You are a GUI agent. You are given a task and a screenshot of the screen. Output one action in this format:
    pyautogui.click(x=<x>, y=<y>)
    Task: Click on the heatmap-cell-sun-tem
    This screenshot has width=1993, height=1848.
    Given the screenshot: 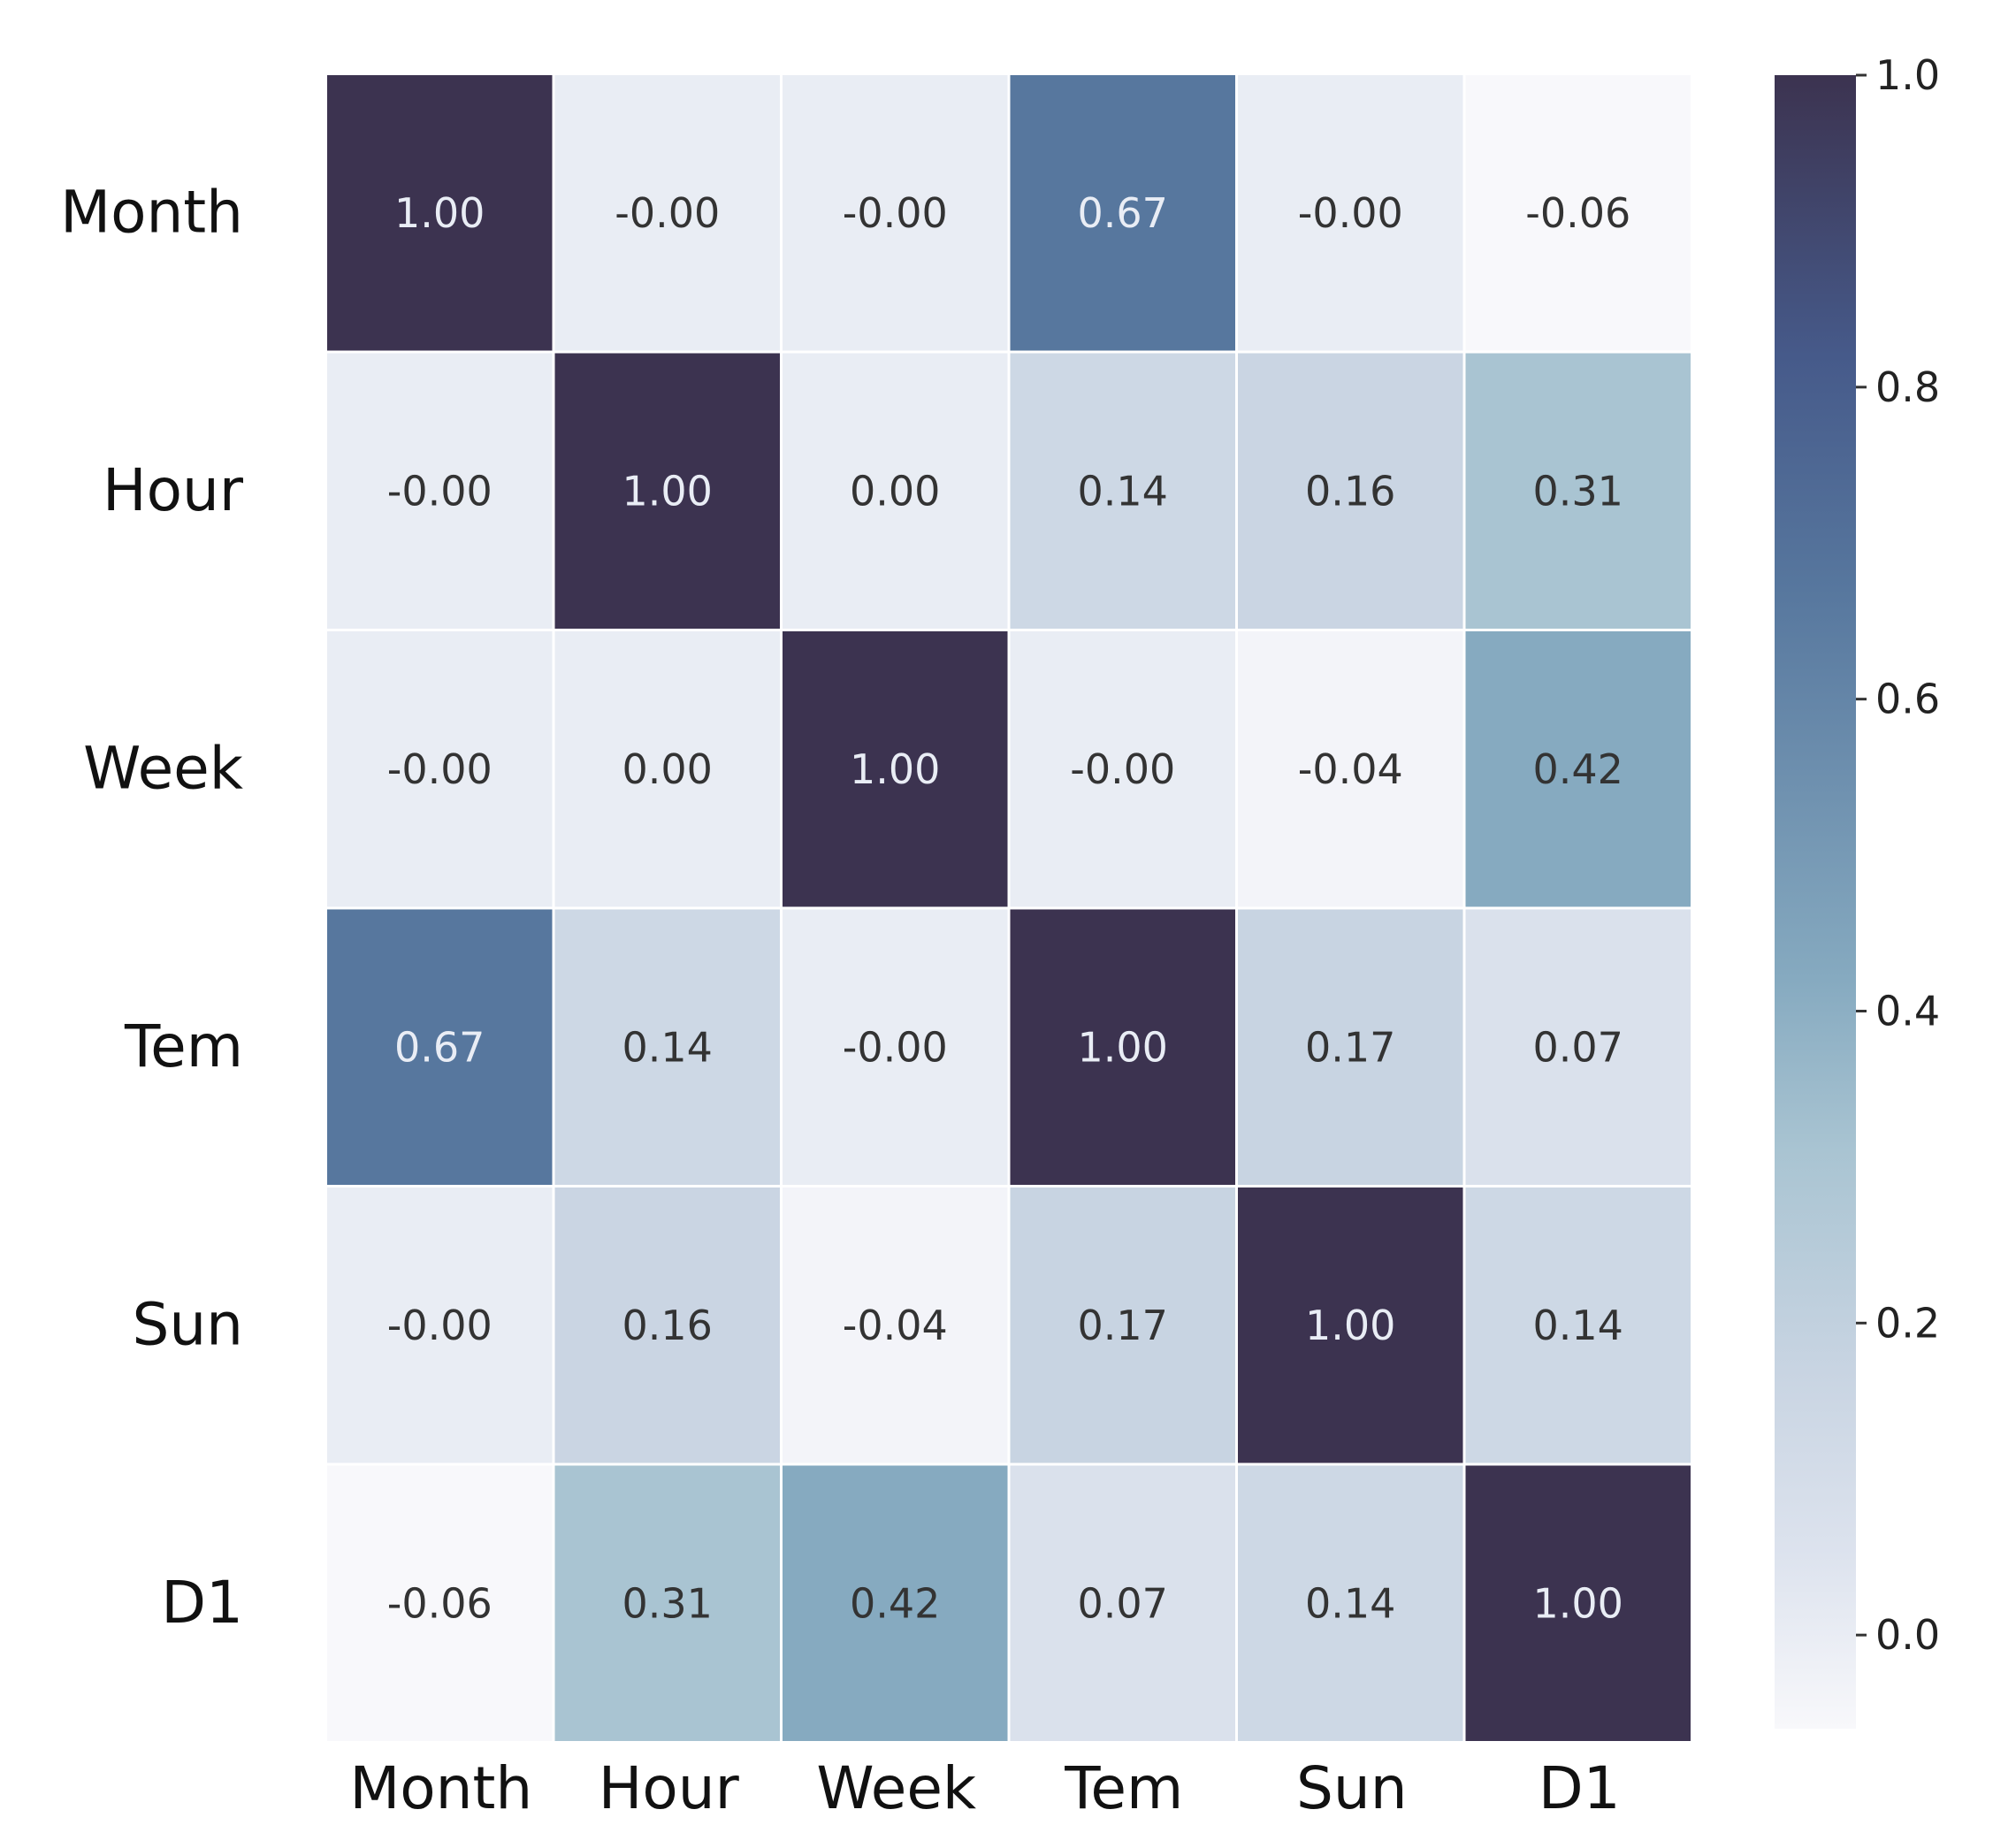 What is the action you would take?
    pyautogui.click(x=1122, y=1325)
    